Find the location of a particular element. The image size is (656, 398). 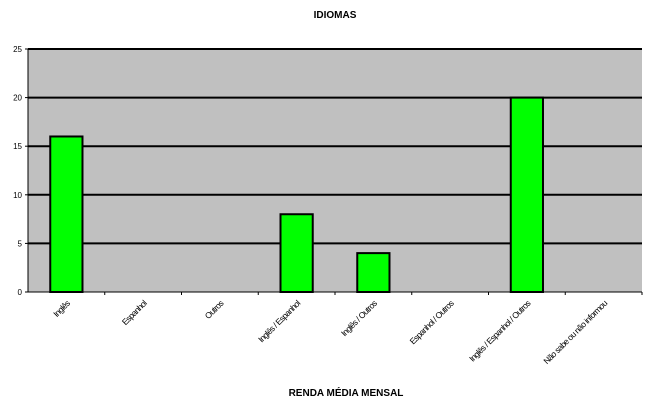

x-tick-label: Inglês / Outros is located at coordinates (359, 318).